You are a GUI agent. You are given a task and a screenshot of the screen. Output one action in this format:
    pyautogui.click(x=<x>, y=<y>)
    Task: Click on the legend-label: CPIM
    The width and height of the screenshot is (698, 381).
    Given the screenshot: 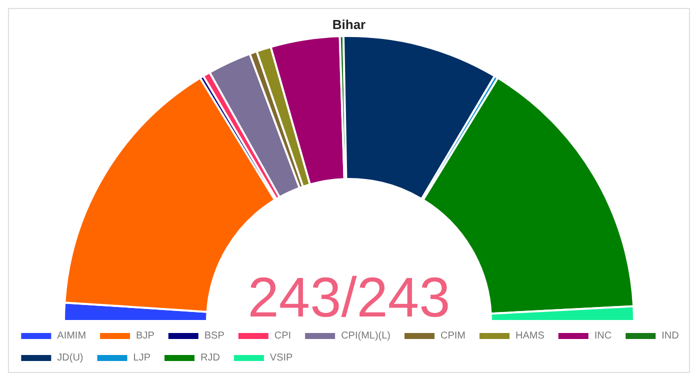 What is the action you would take?
    pyautogui.click(x=453, y=336)
    